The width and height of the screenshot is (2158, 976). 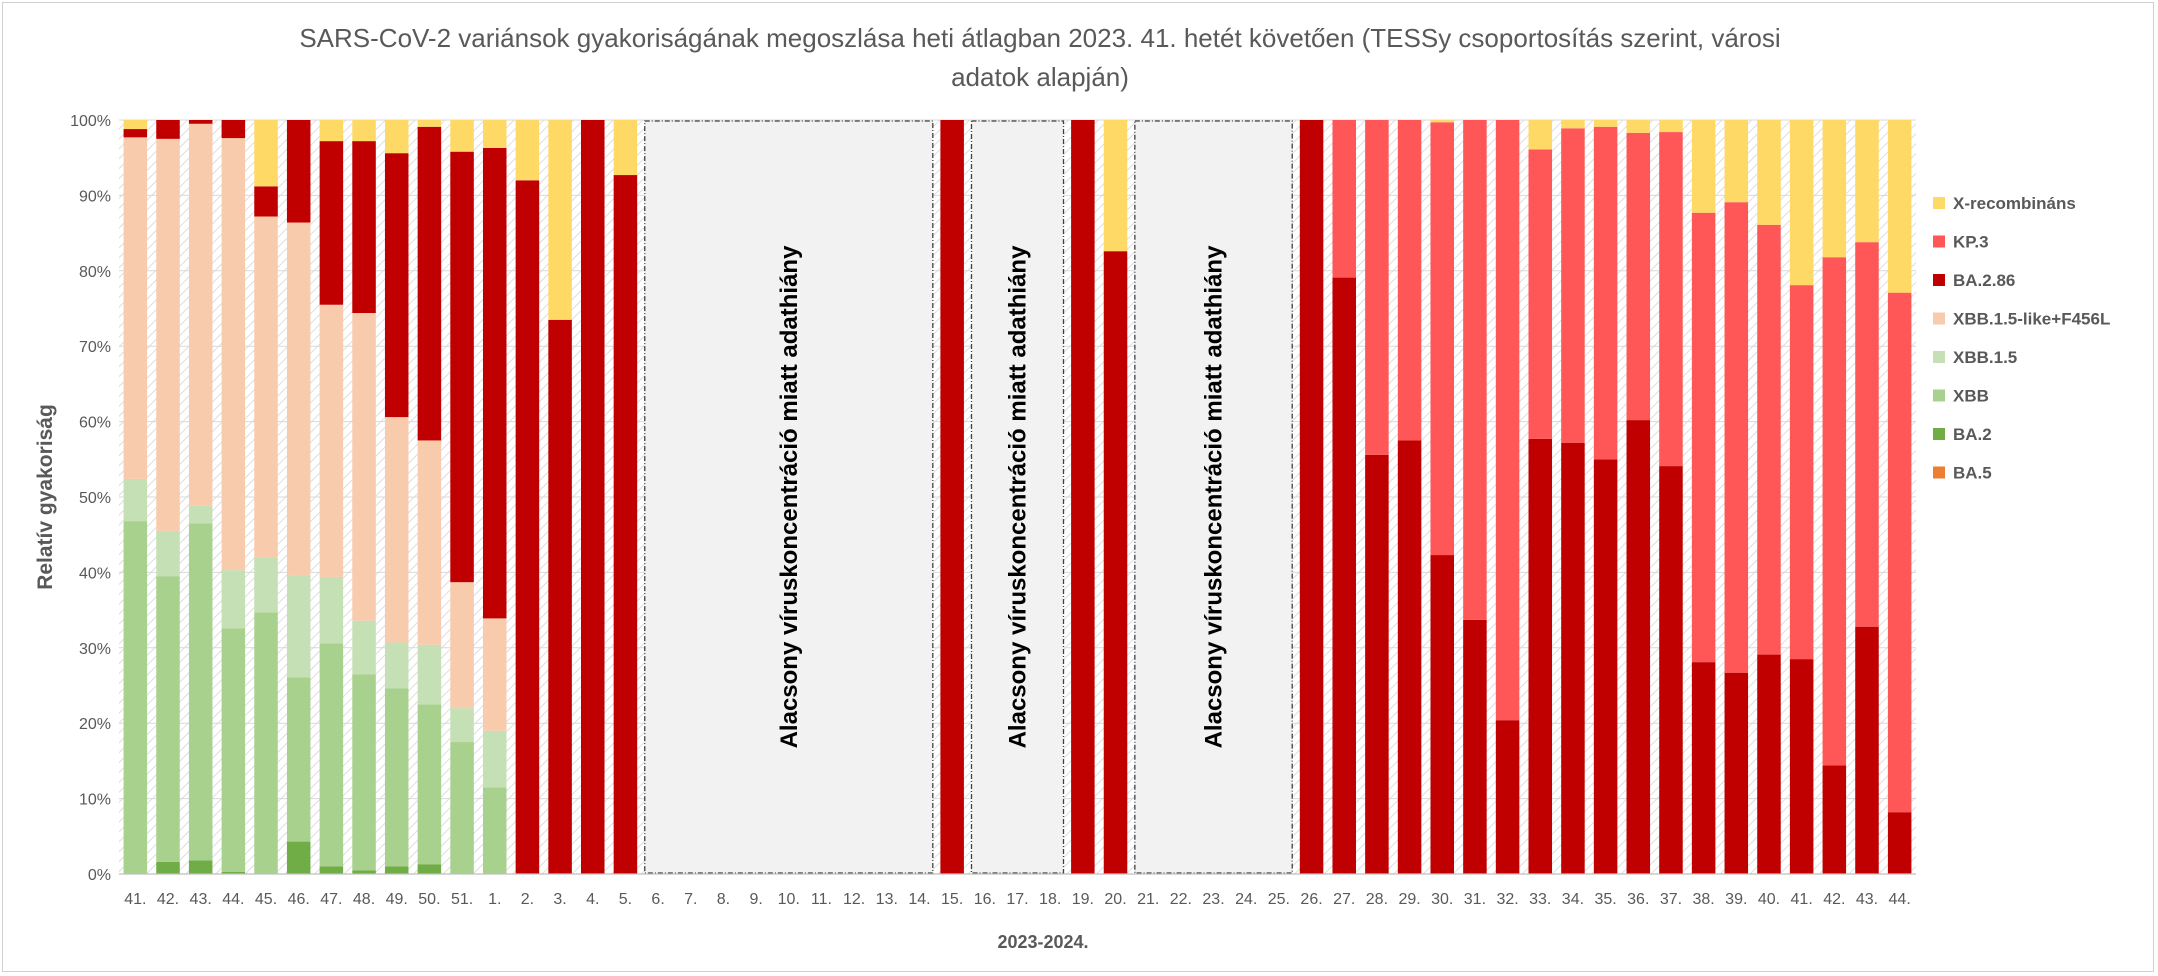 I want to click on x-tick-label: 25., so click(x=1279, y=899).